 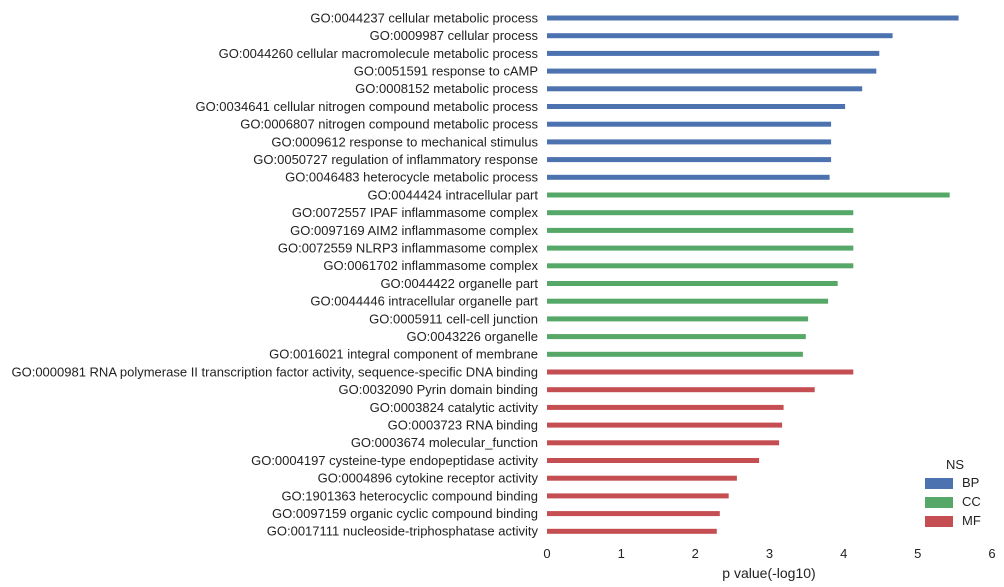 I want to click on category-label: GO:0009987 cellular process, so click(x=454, y=35).